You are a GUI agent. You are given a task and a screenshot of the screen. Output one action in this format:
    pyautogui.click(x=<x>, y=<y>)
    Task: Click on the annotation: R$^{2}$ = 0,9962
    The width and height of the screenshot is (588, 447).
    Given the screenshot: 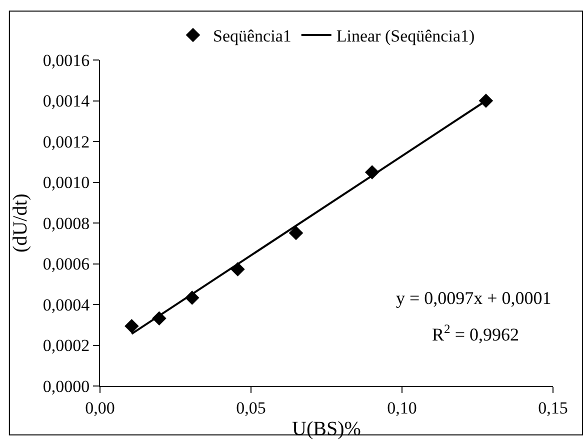 What is the action you would take?
    pyautogui.click(x=475, y=333)
    